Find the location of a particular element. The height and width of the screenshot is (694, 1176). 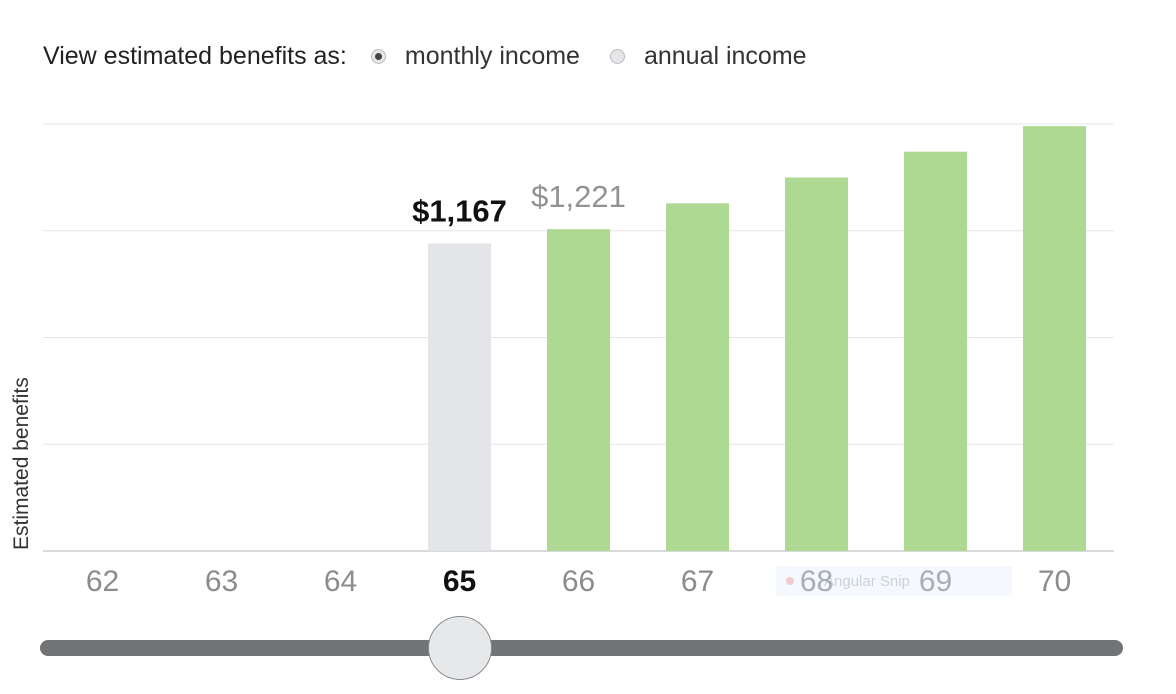

monthly-income-radio is located at coordinates (378, 56).